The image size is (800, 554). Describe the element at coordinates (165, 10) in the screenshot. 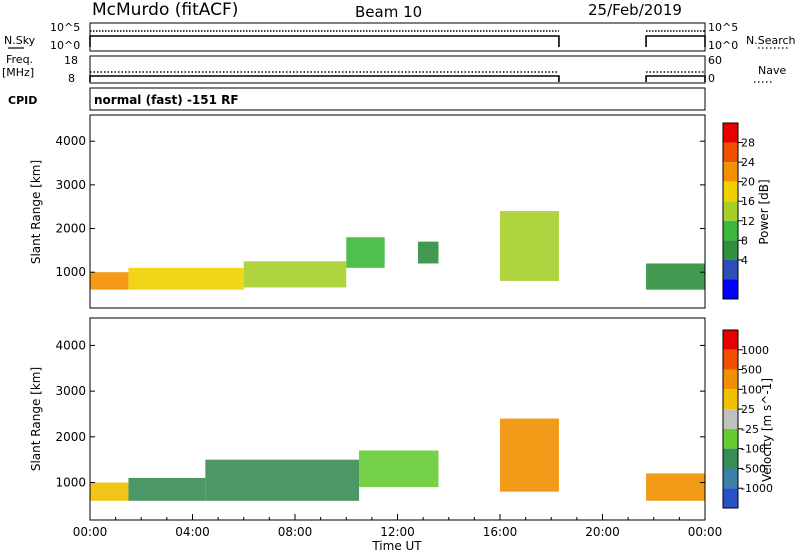

I see `station-title: McMurdo (fitACF)` at that location.